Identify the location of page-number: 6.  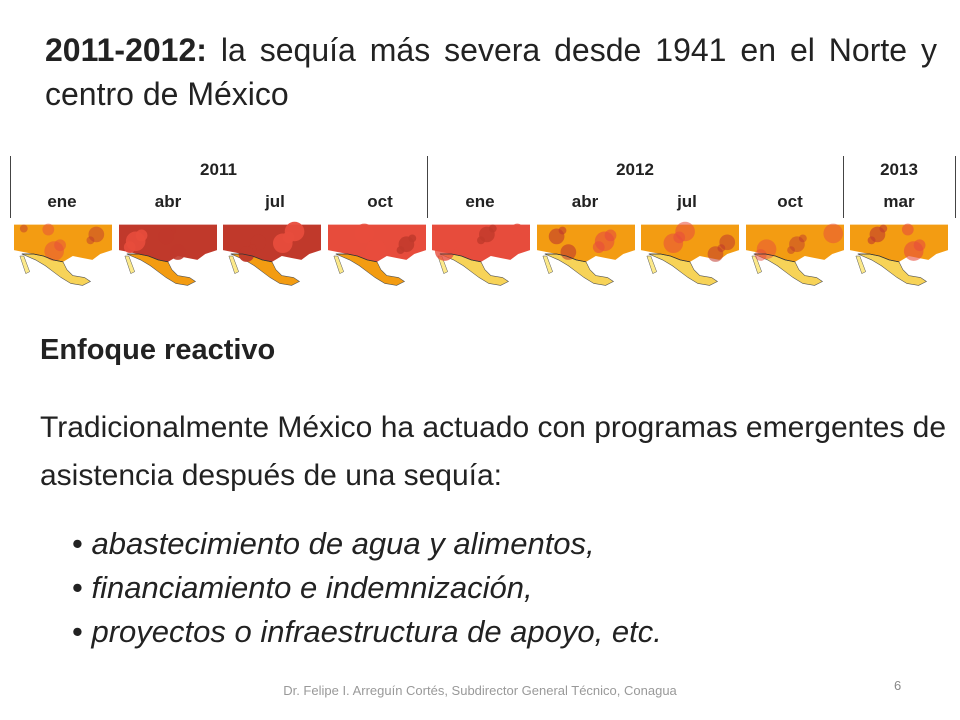
(898, 685).